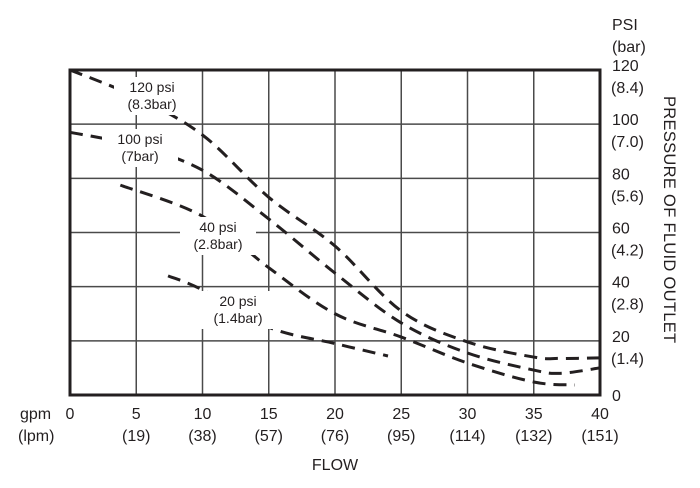 Image resolution: width=700 pixels, height=488 pixels. What do you see at coordinates (203, 414) in the screenshot?
I see `x-tick-gpm: 10` at bounding box center [203, 414].